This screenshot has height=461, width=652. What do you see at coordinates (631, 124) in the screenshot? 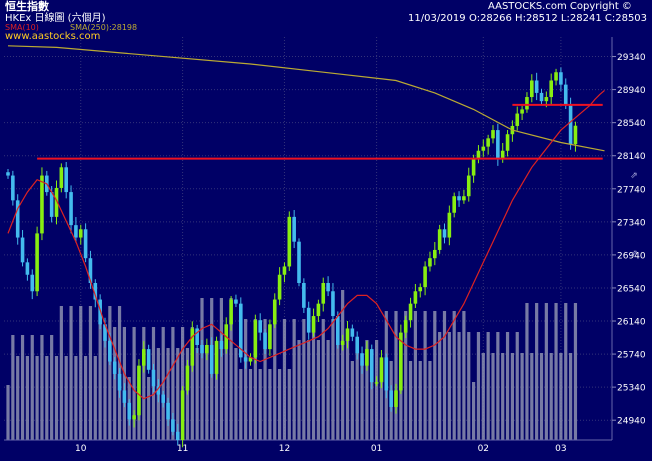
I see `y-tick-label: 28540` at bounding box center [631, 124].